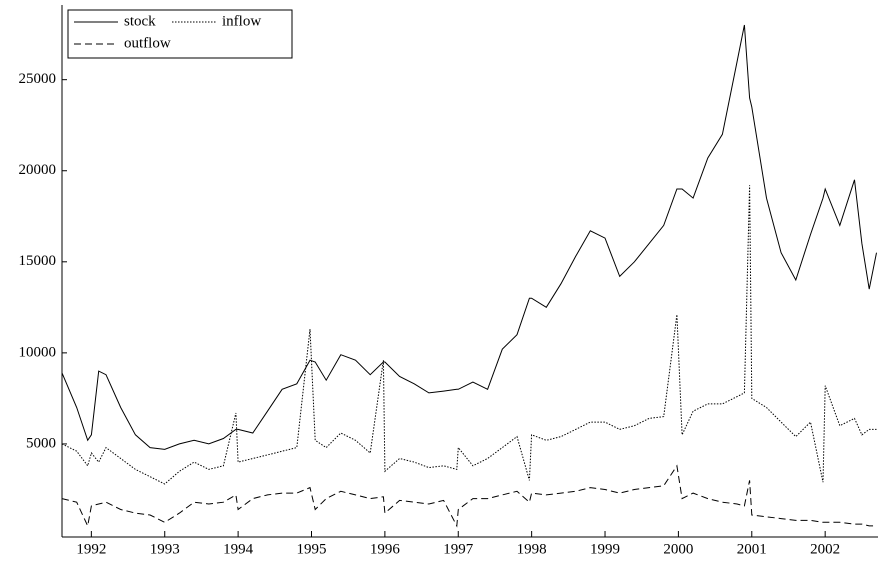 Image resolution: width=880 pixels, height=562 pixels. What do you see at coordinates (38, 261) in the screenshot?
I see `y-tick-label: 15000` at bounding box center [38, 261].